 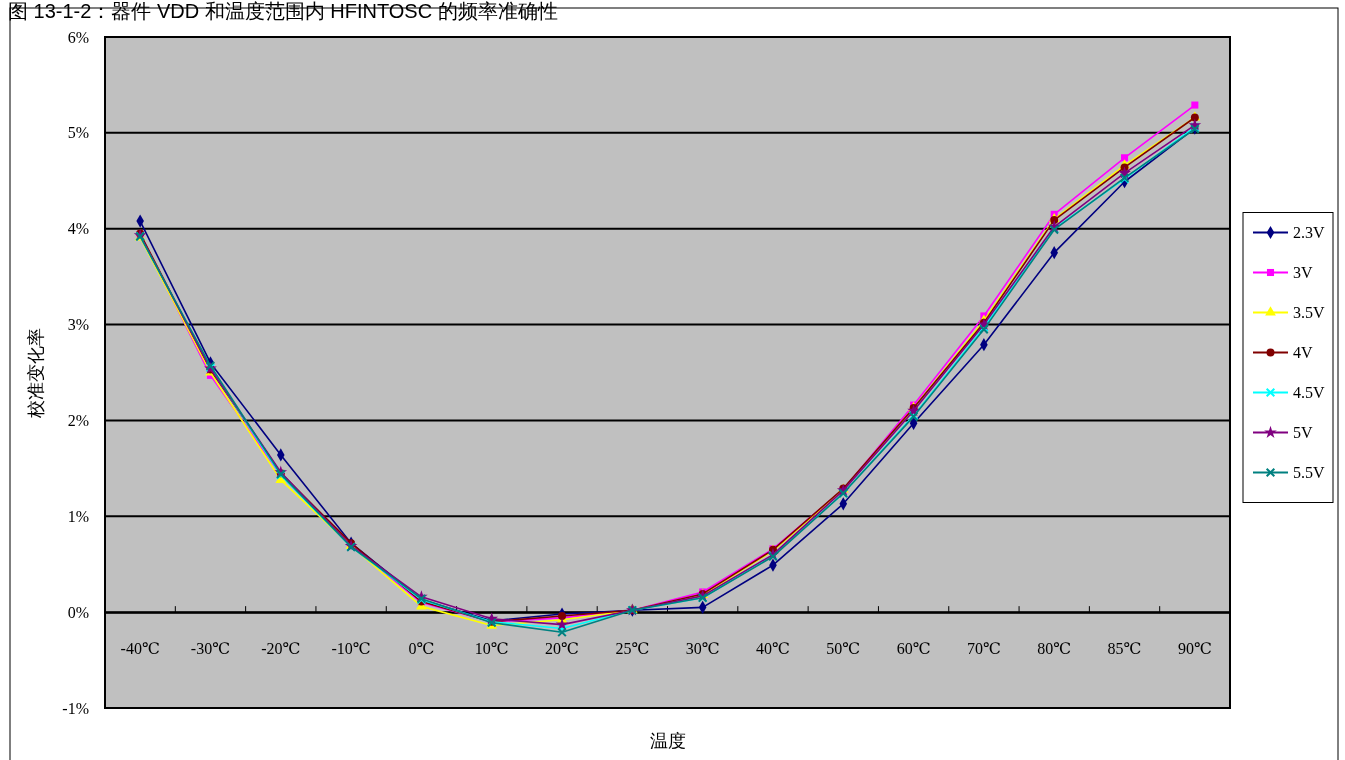 What do you see at coordinates (1194, 648) in the screenshot?
I see `x-tick-label: 90℃` at bounding box center [1194, 648].